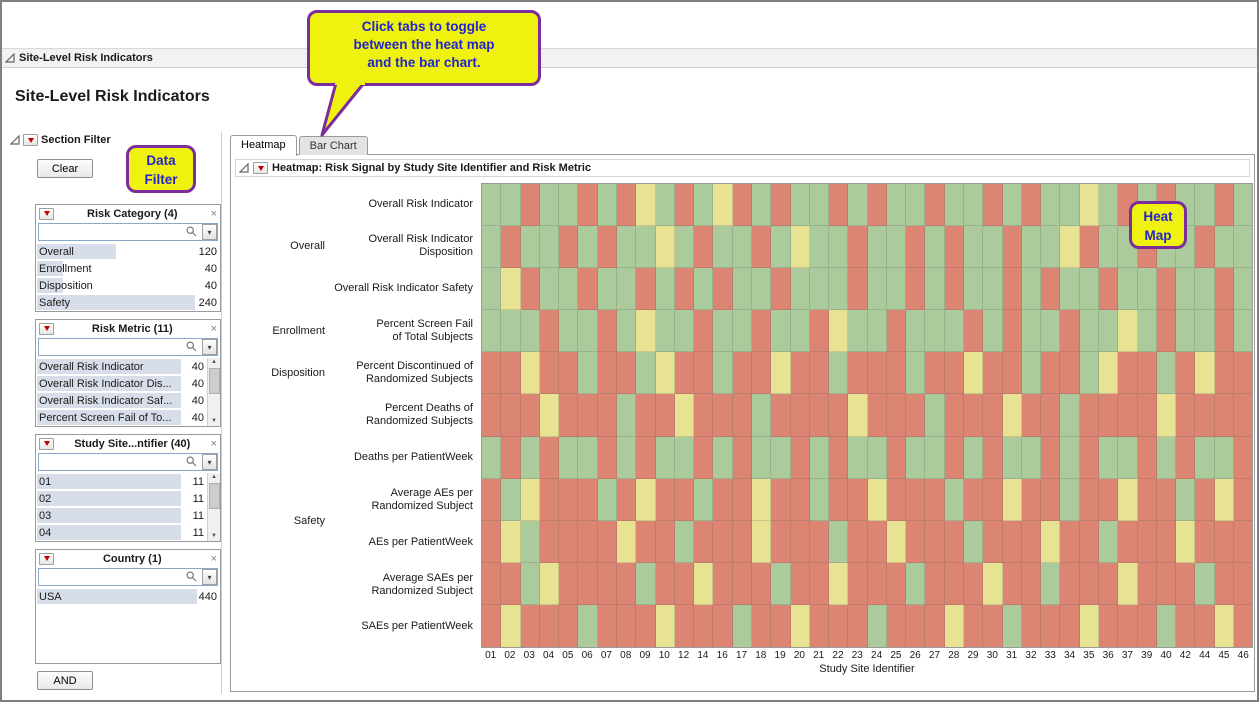 Image resolution: width=1259 pixels, height=702 pixels. What do you see at coordinates (46, 558) in the screenshot?
I see `red-triangle-menu-button` at bounding box center [46, 558].